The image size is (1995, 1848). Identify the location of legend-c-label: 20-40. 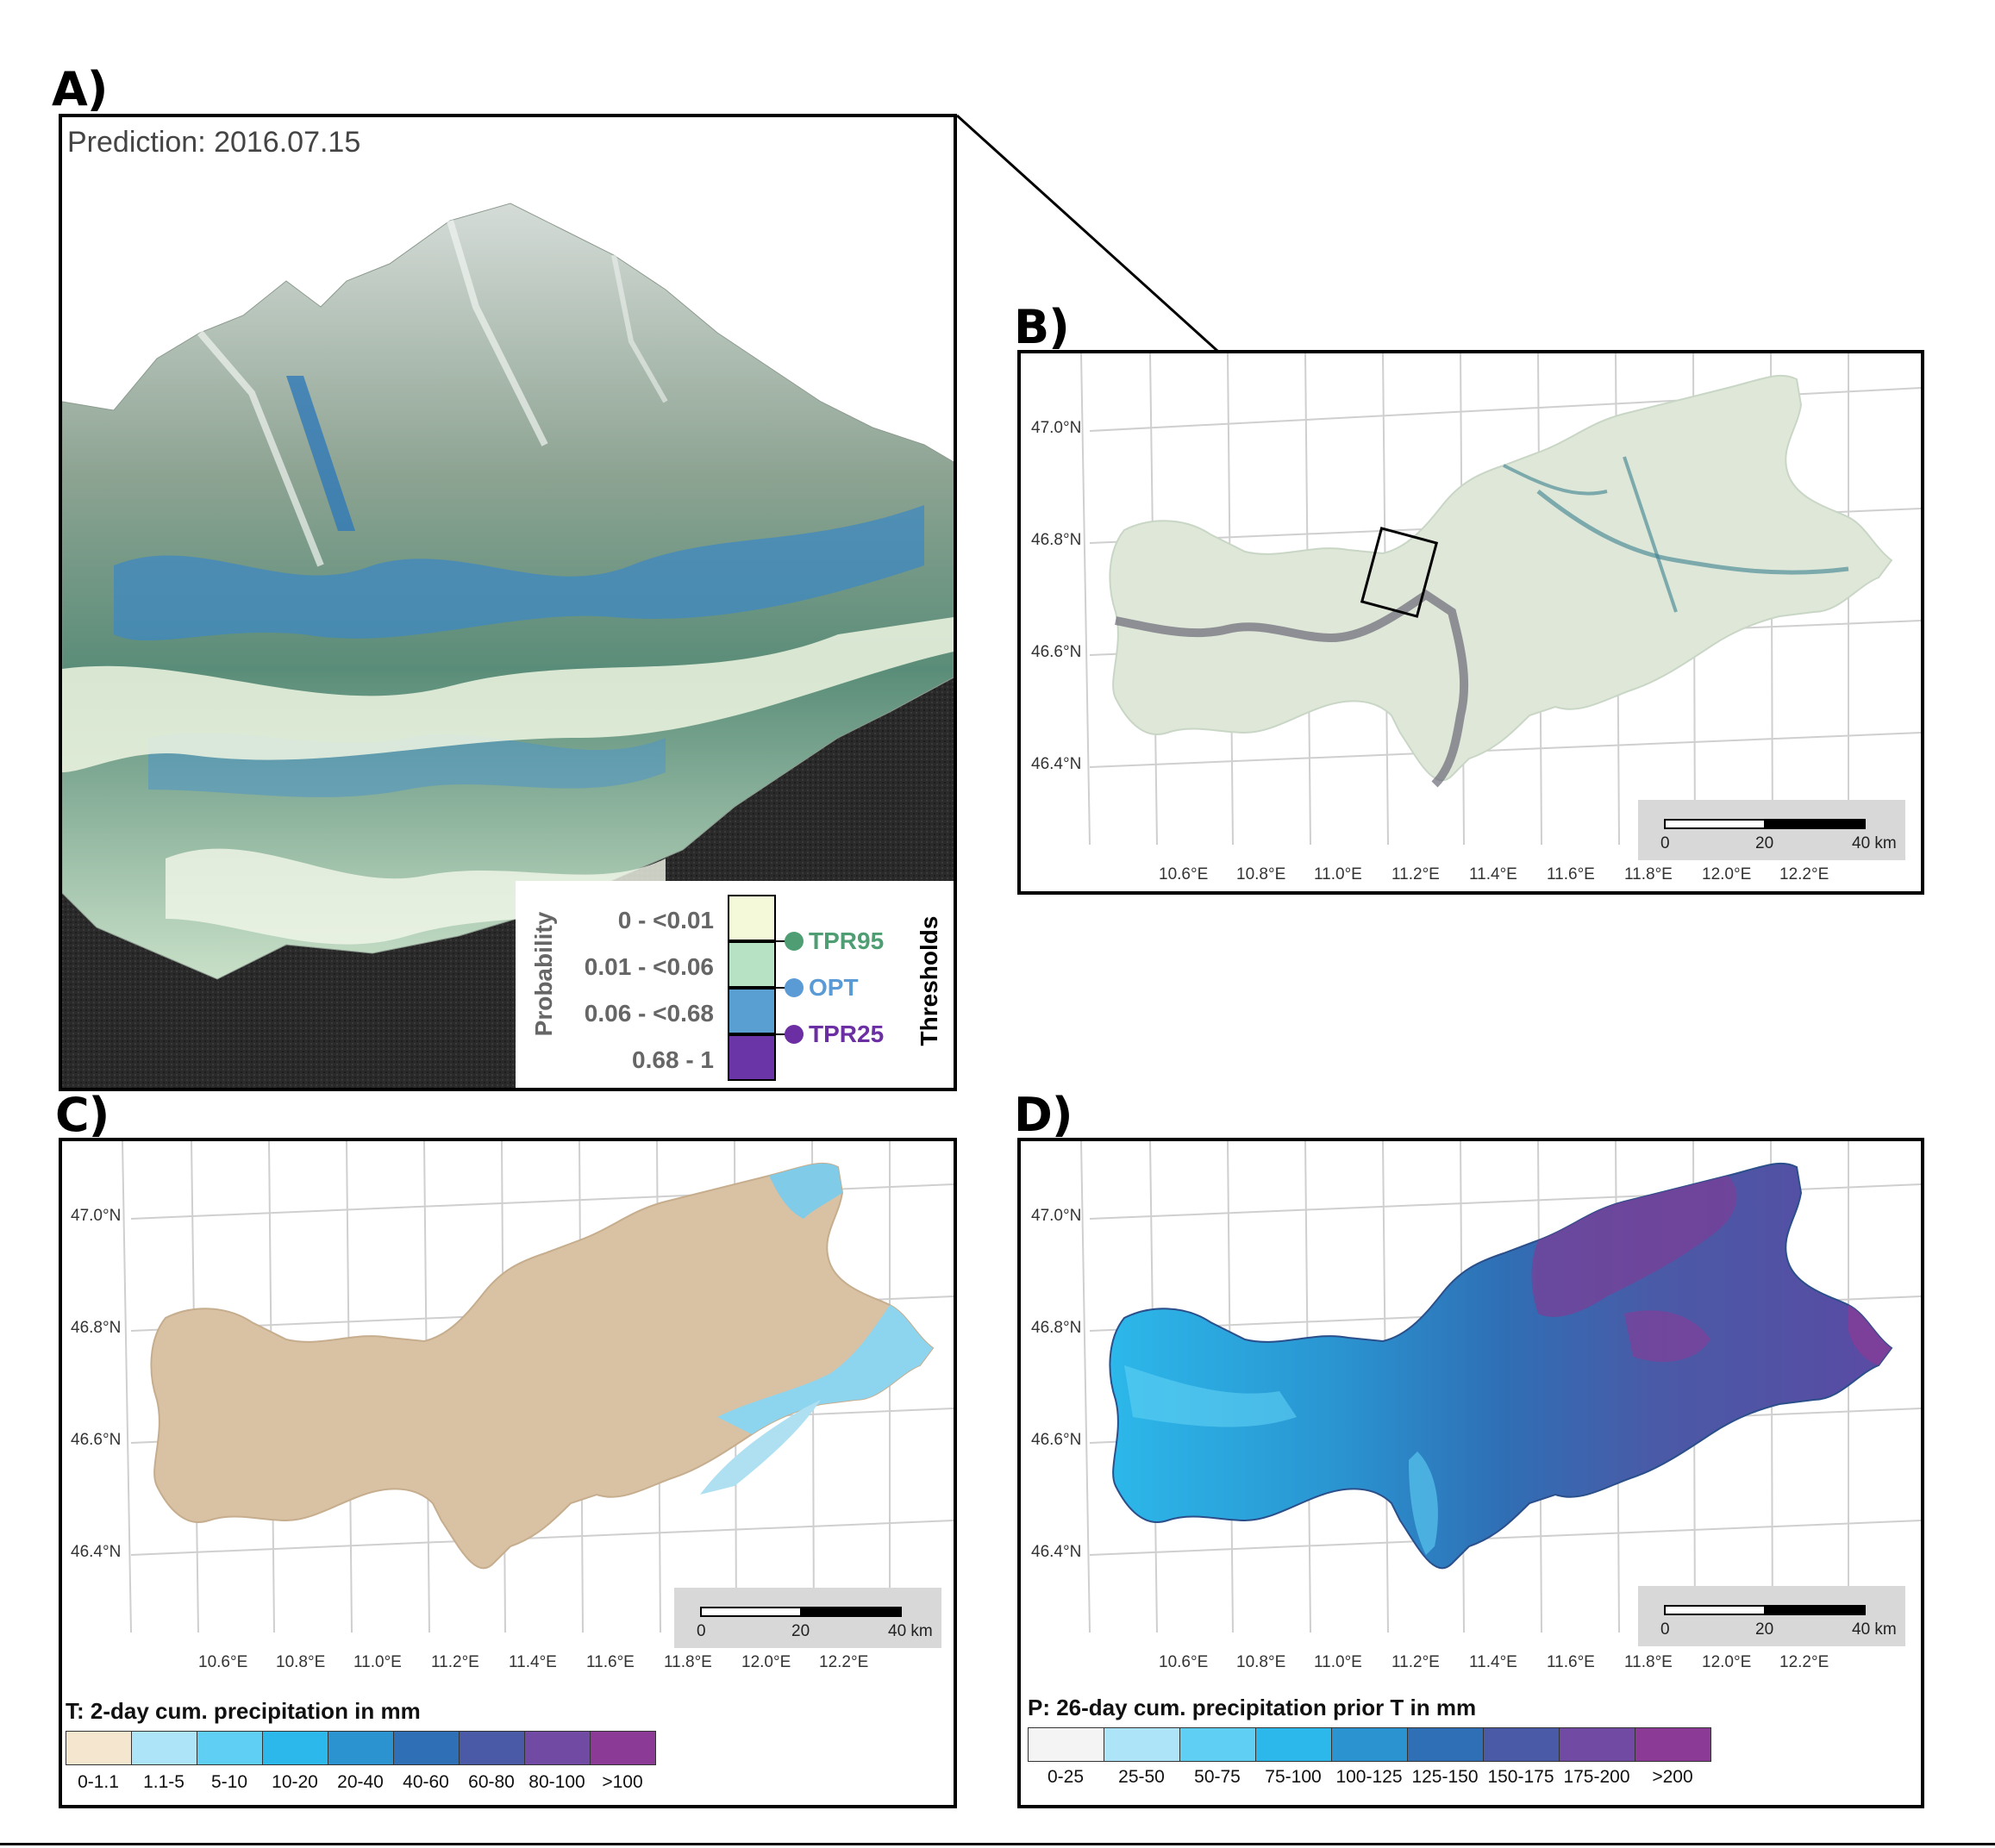
(360, 1782).